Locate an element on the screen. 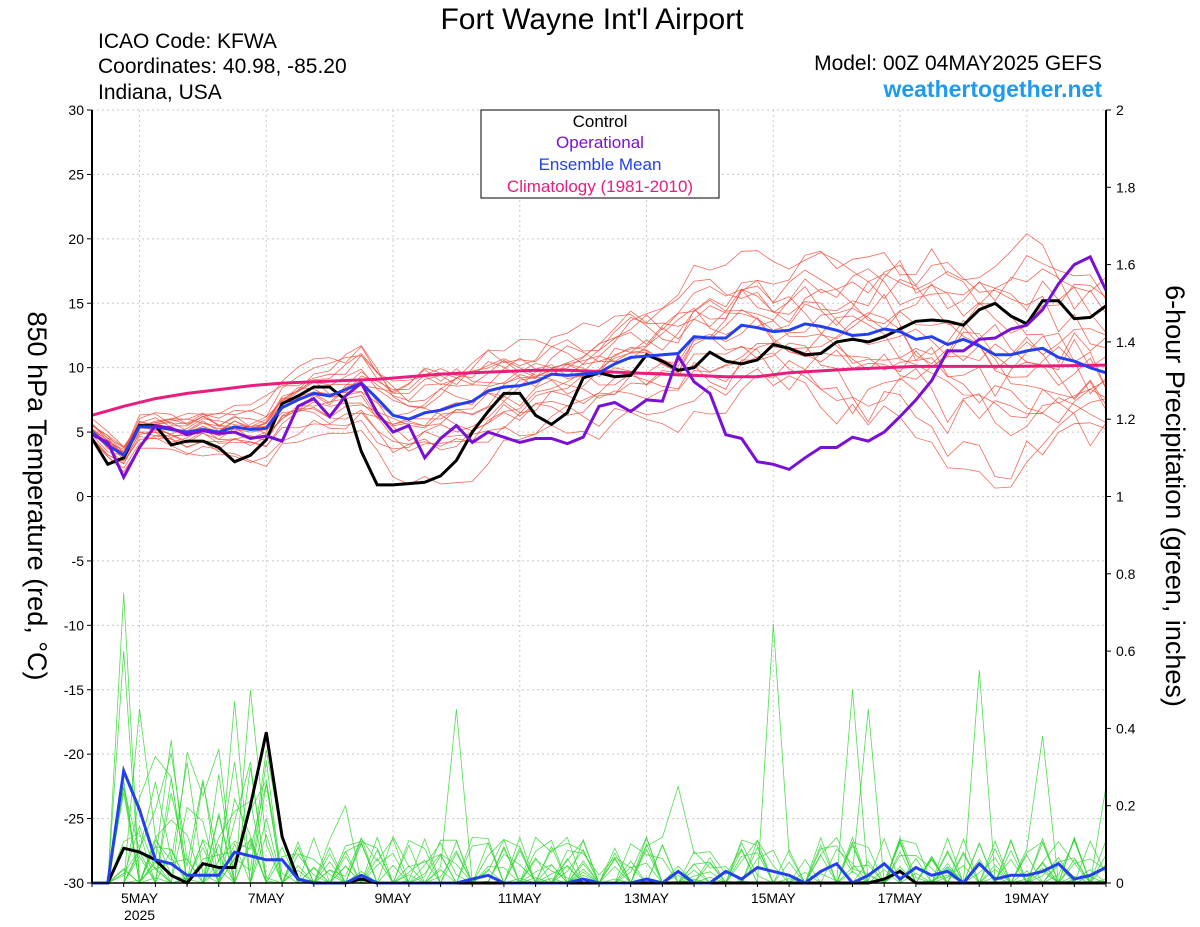 The height and width of the screenshot is (927, 1200). y-right-tick-label: 0 is located at coordinates (1120, 883).